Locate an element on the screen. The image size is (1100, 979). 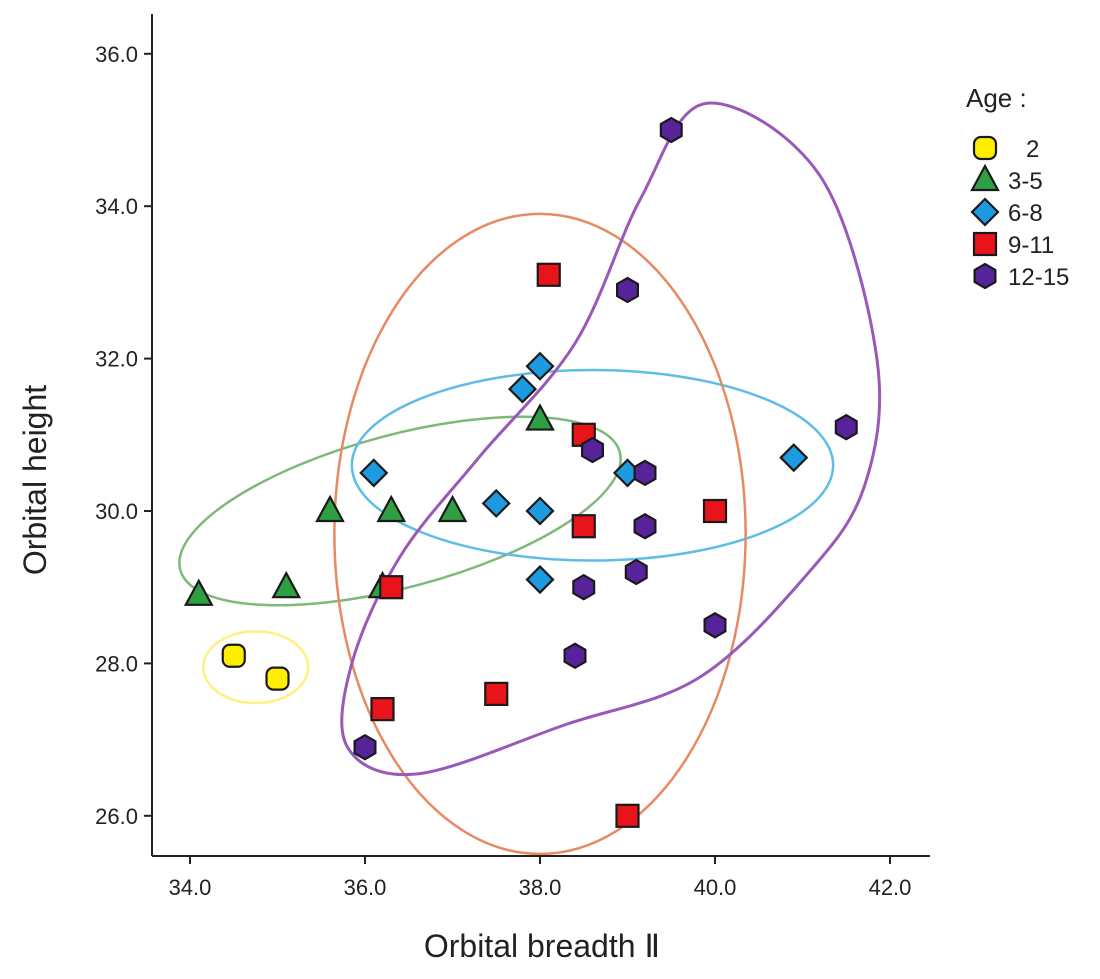
legend-label-3: 9-11 is located at coordinates (1031, 245).